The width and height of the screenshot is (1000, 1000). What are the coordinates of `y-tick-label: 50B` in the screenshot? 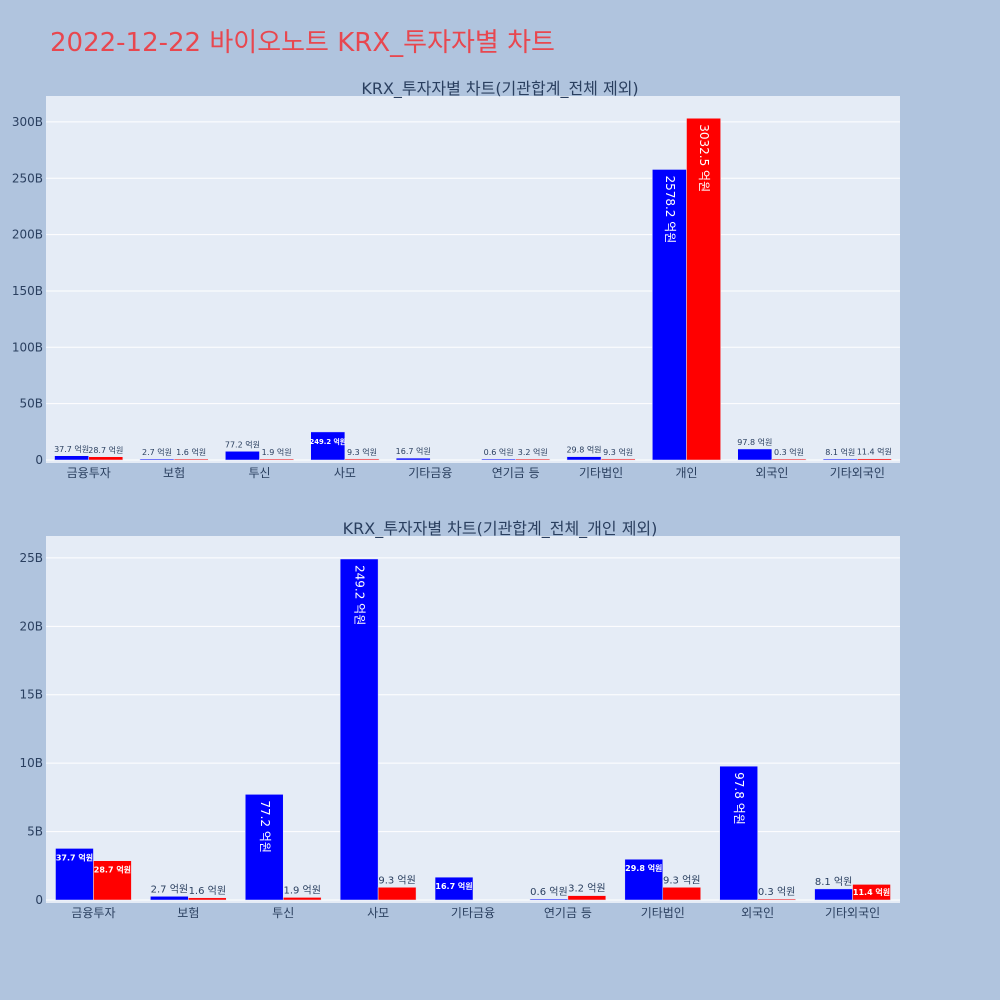 It's located at (31, 404).